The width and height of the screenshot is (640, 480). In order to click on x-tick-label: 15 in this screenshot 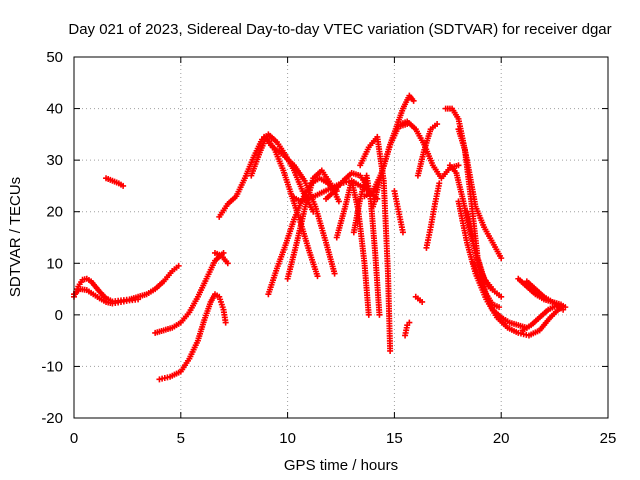, I will do `click(394, 438)`.